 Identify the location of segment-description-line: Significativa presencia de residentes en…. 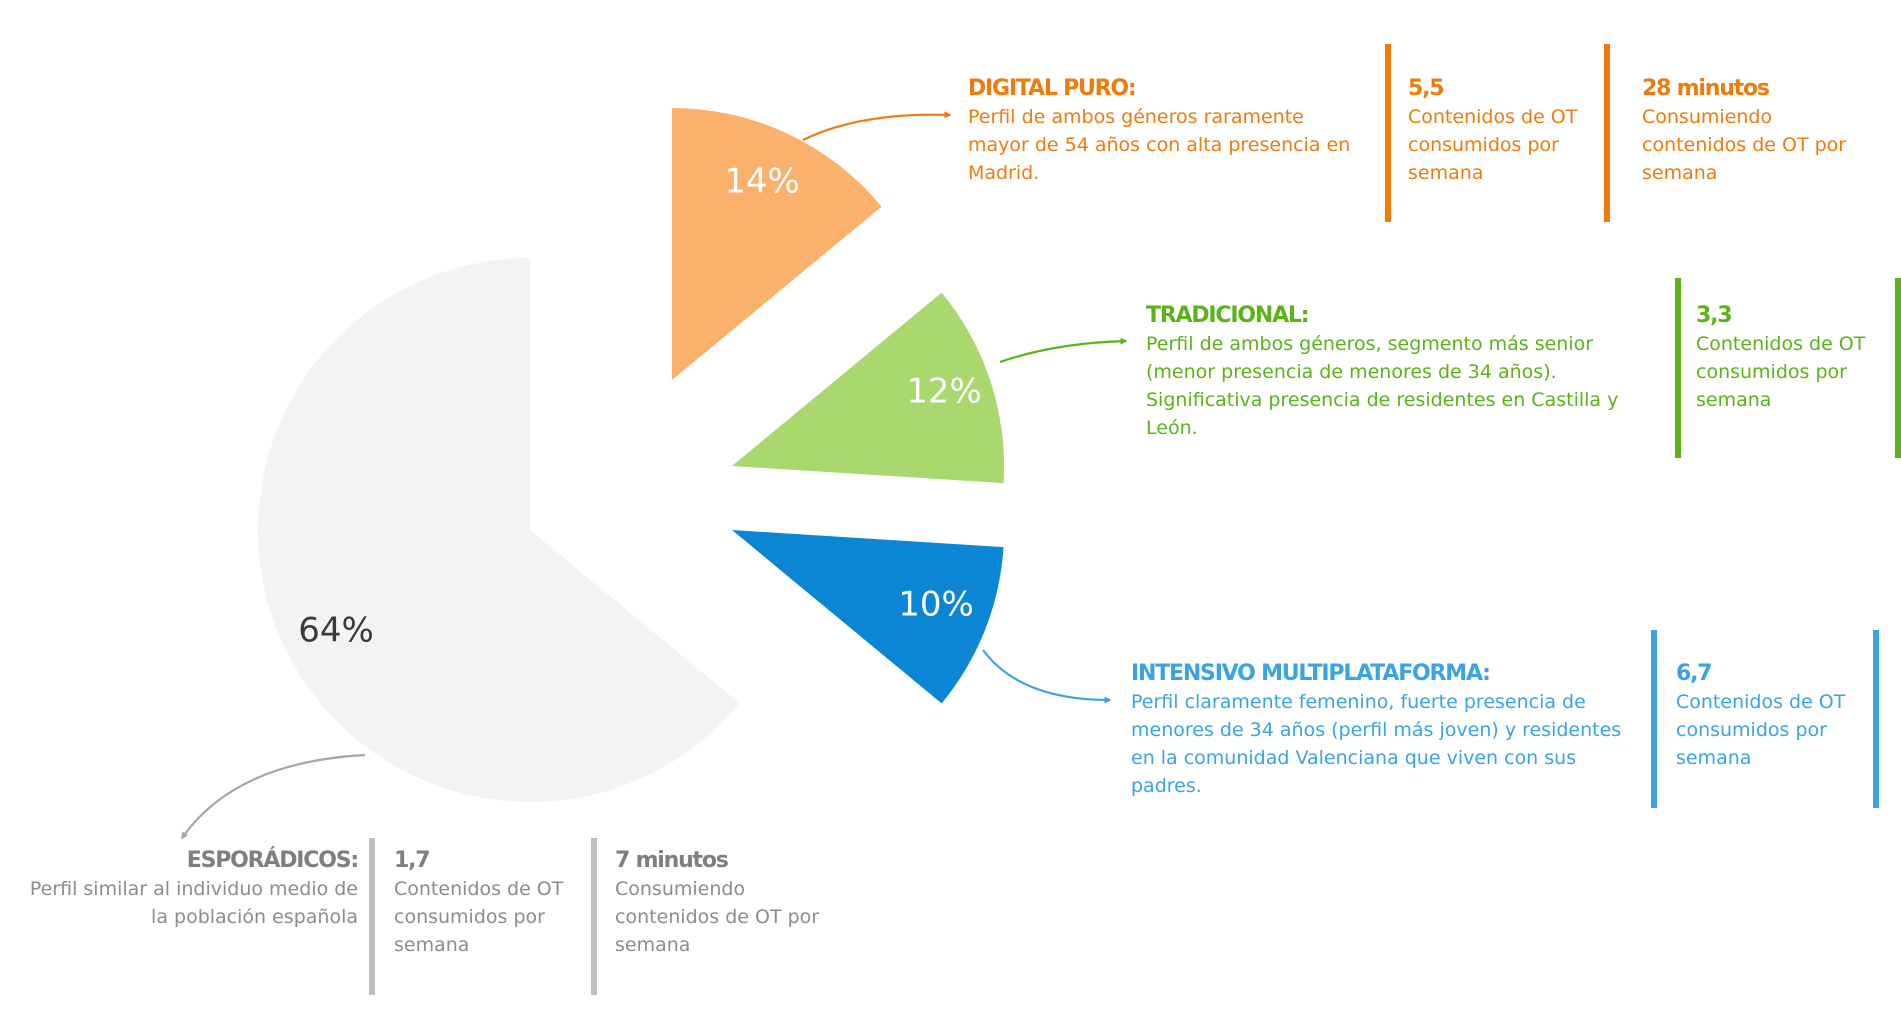
(1382, 400).